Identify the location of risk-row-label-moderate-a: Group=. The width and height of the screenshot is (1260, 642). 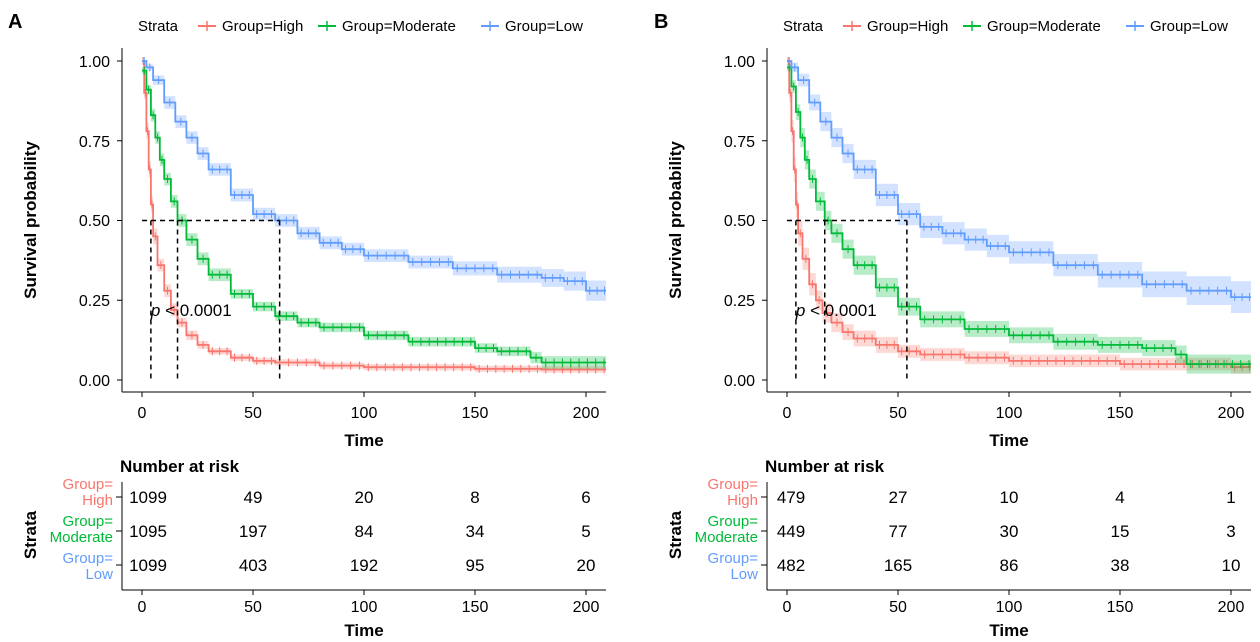
(88, 521).